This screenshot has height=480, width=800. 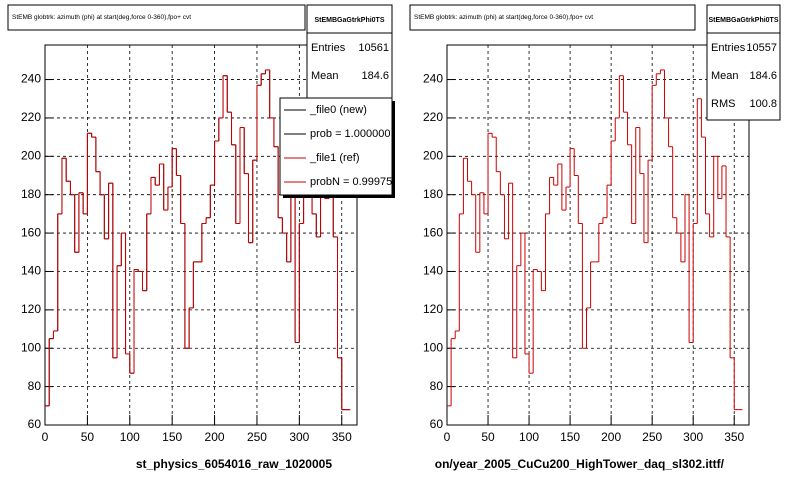 What do you see at coordinates (234, 464) in the screenshot?
I see `x-axis-title: st_physics_6054016_raw_1020005` at bounding box center [234, 464].